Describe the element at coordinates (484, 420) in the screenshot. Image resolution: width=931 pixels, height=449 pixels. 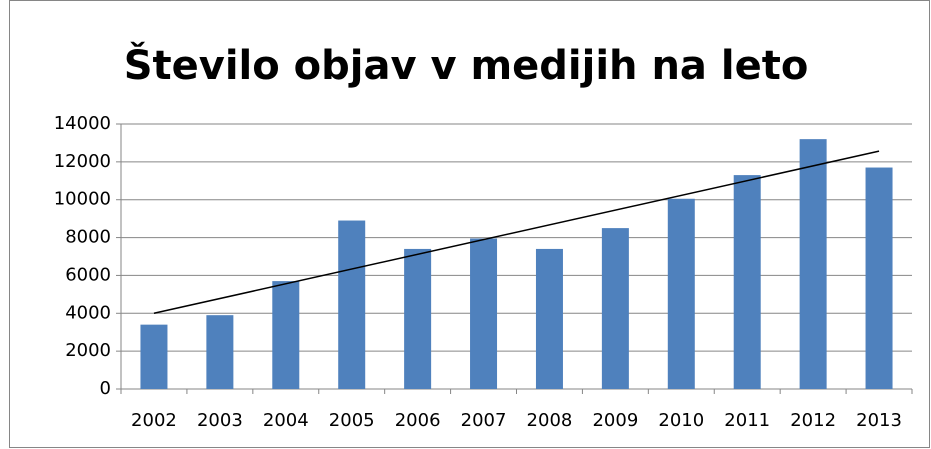
I see `x-tick-label: 2007` at that location.